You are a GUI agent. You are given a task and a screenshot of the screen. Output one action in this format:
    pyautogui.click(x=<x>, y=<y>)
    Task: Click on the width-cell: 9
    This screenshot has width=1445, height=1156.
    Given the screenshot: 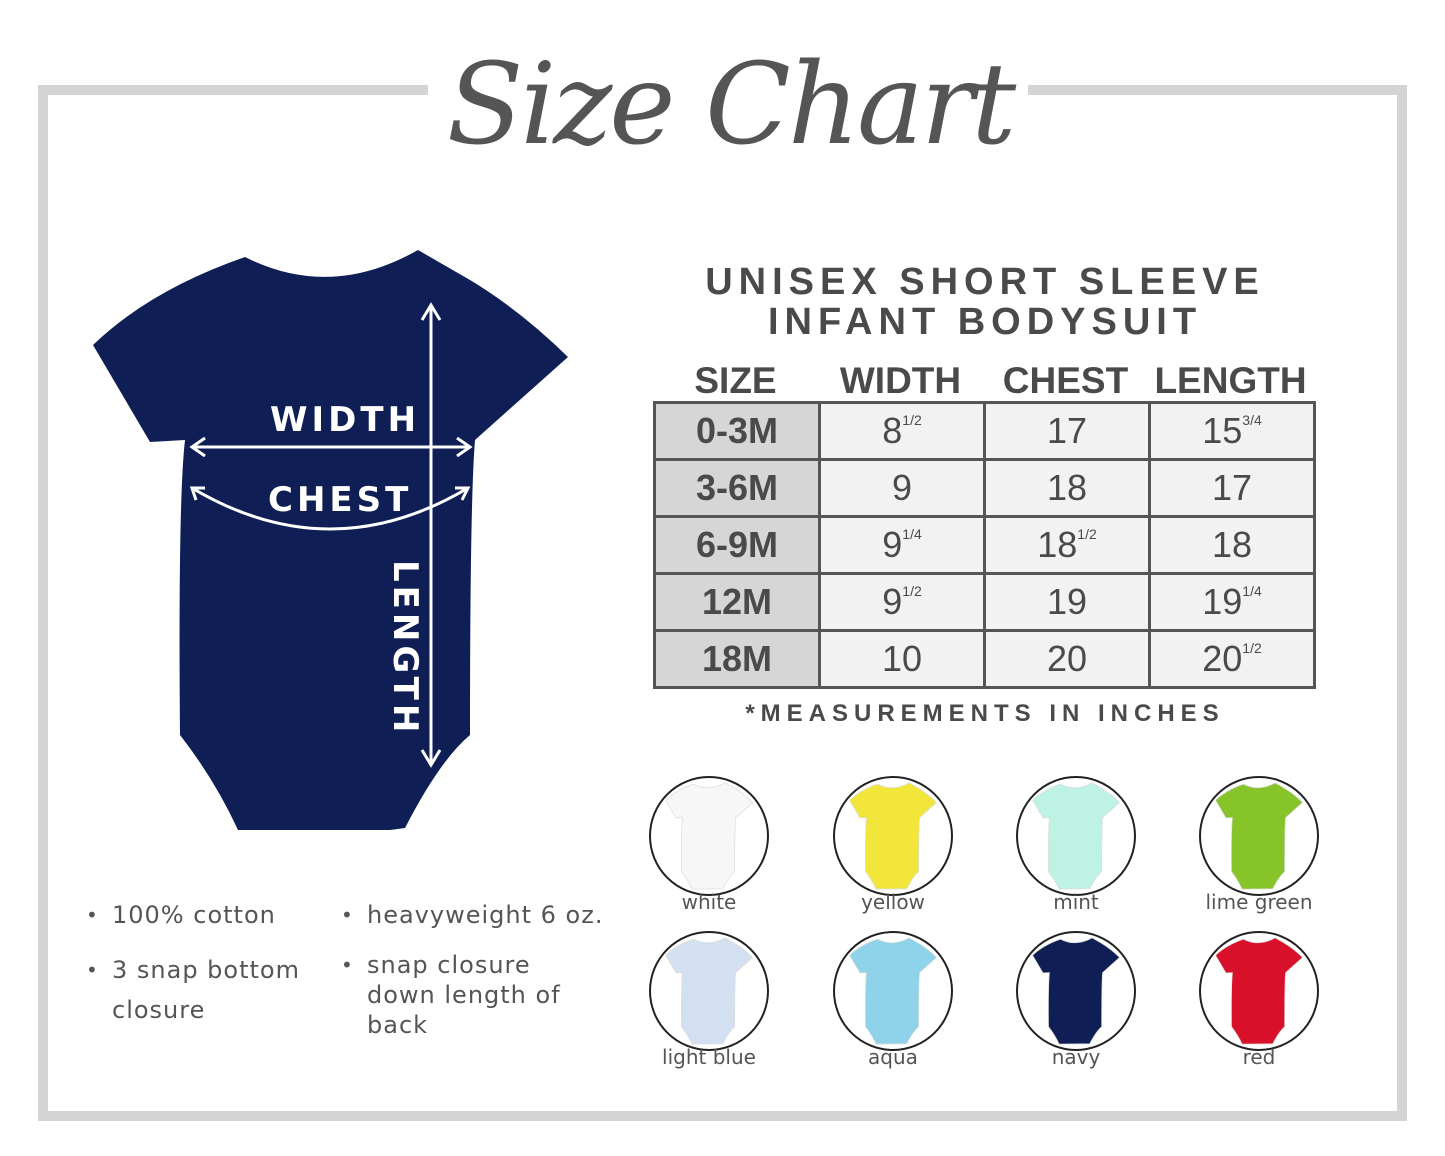 What is the action you would take?
    pyautogui.click(x=902, y=488)
    